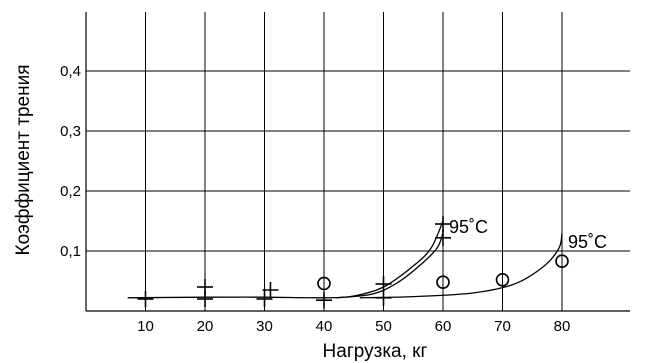  I want to click on y-tick-label: 0,2, so click(70, 191).